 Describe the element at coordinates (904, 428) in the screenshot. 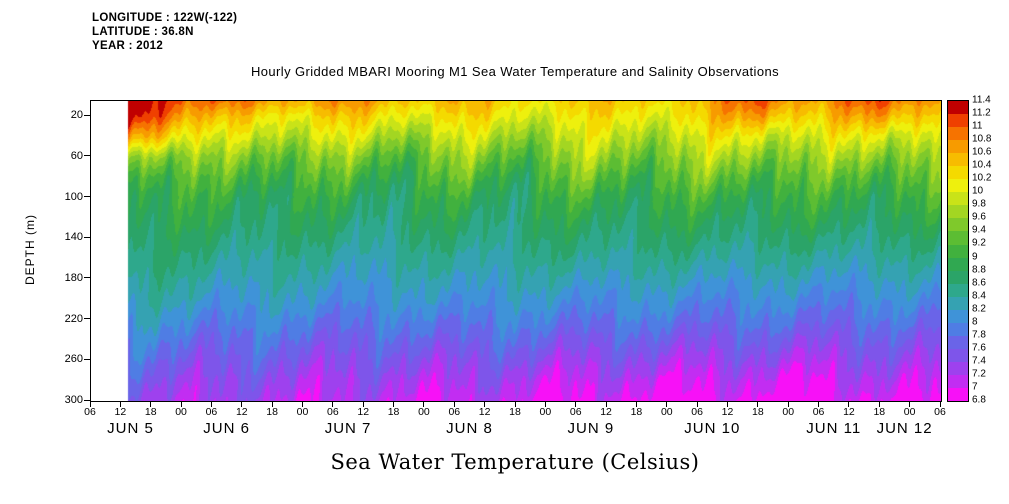

I see `x-axis-date-label: JUN 12` at that location.